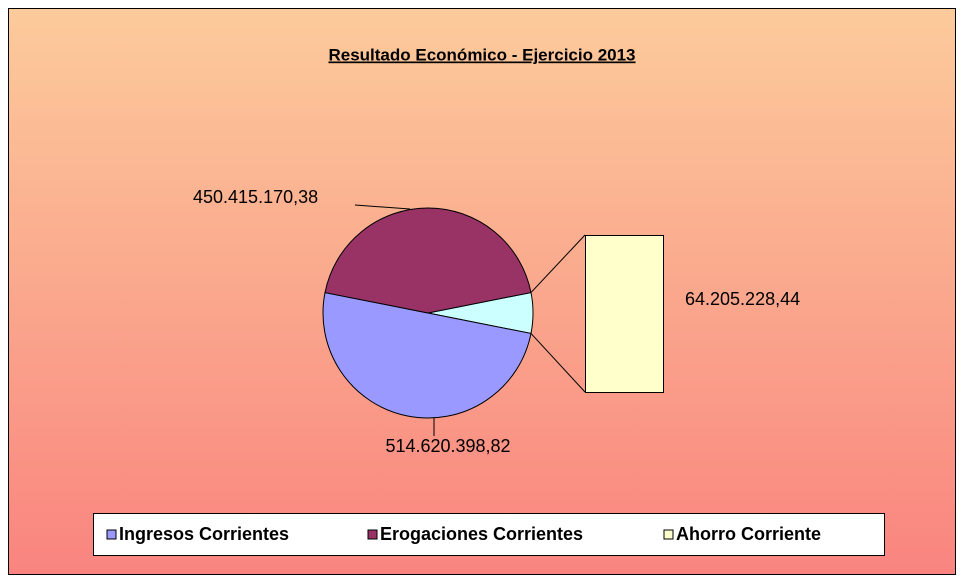  I want to click on leader-line, so click(382, 207).